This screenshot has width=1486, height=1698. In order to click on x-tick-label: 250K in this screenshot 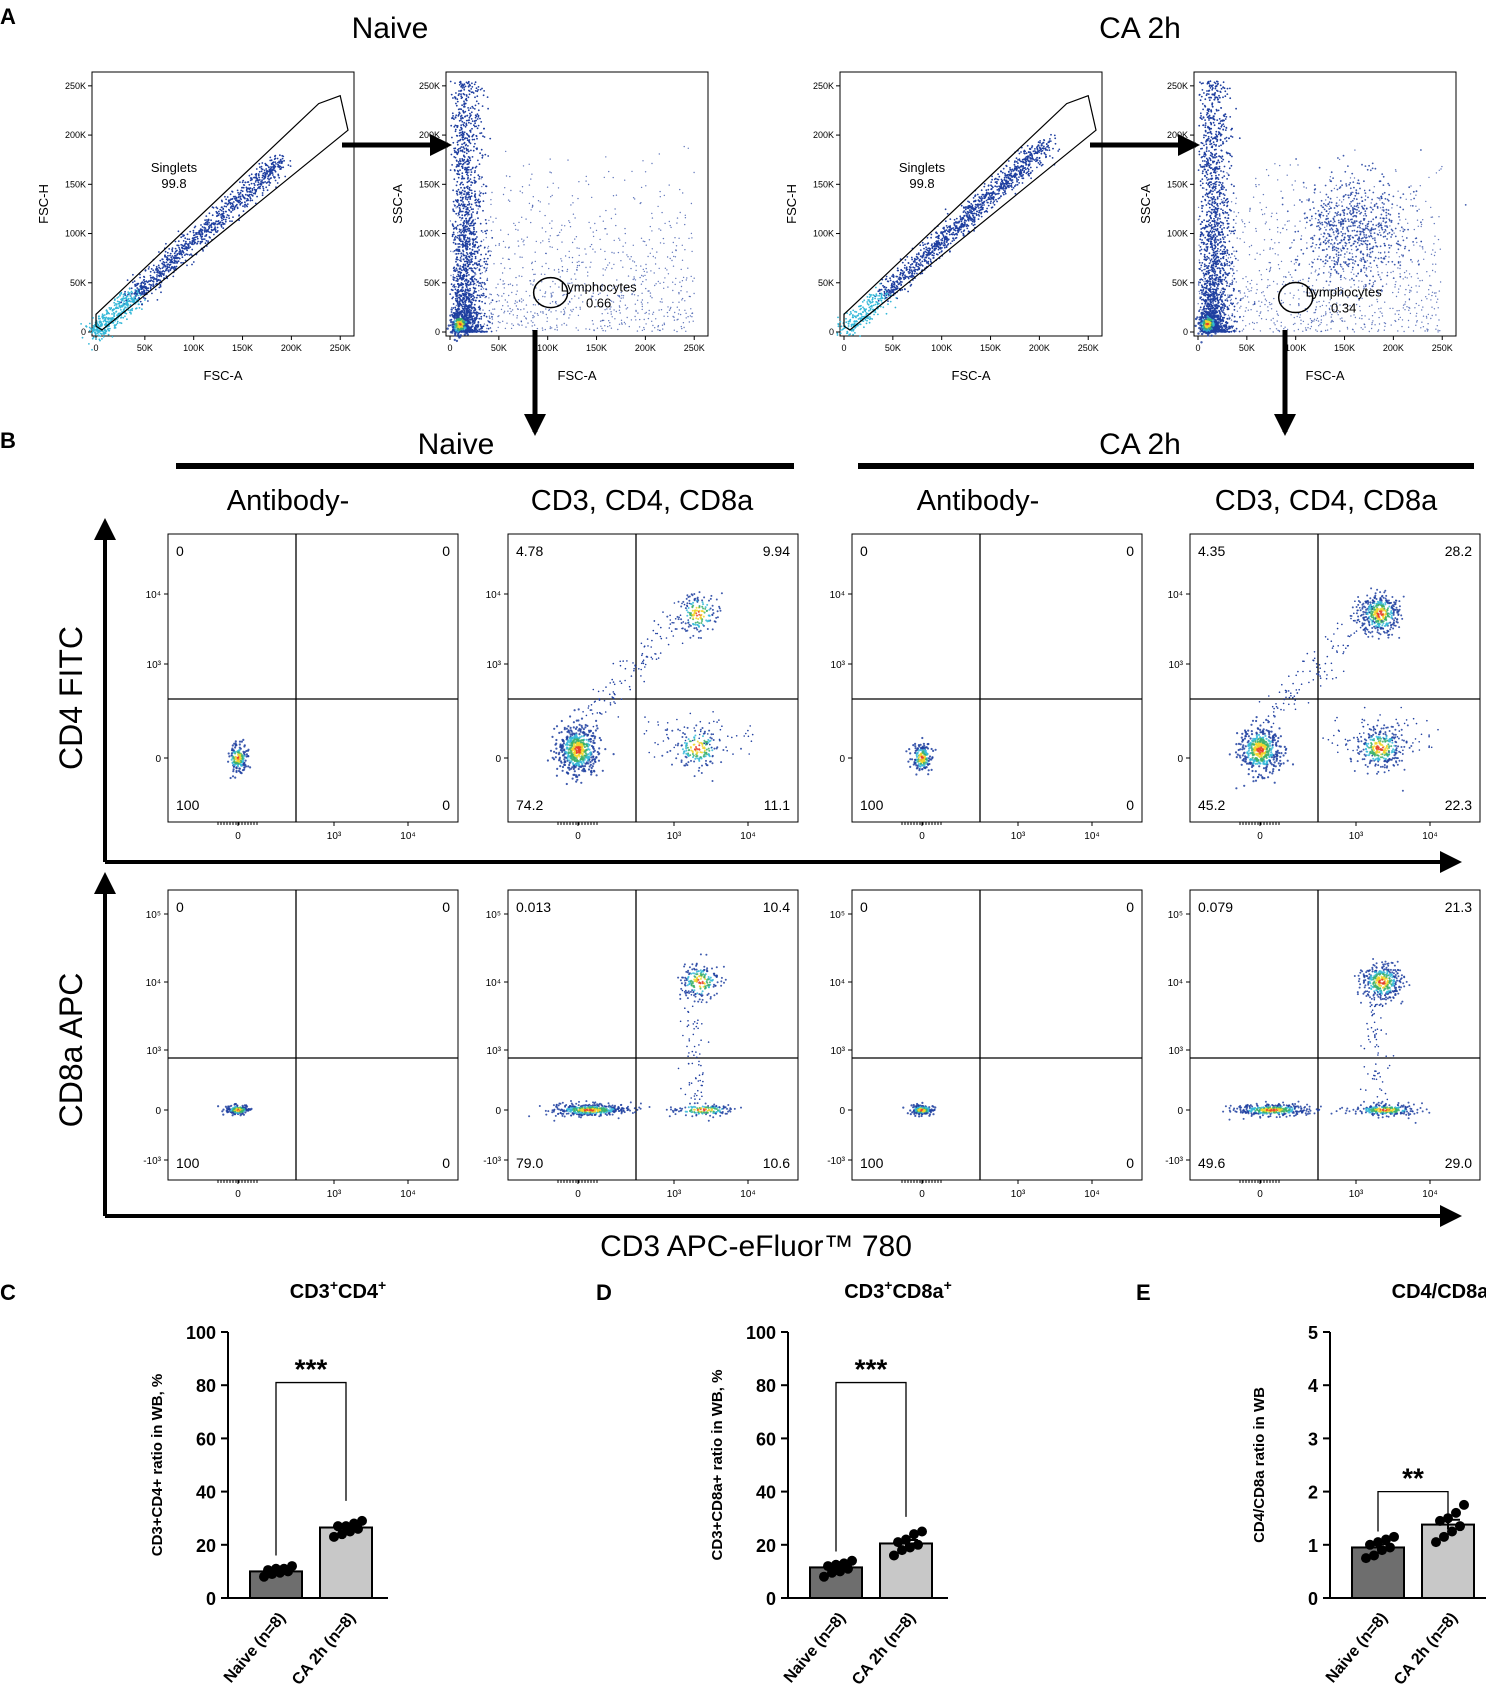, I will do `click(694, 348)`.